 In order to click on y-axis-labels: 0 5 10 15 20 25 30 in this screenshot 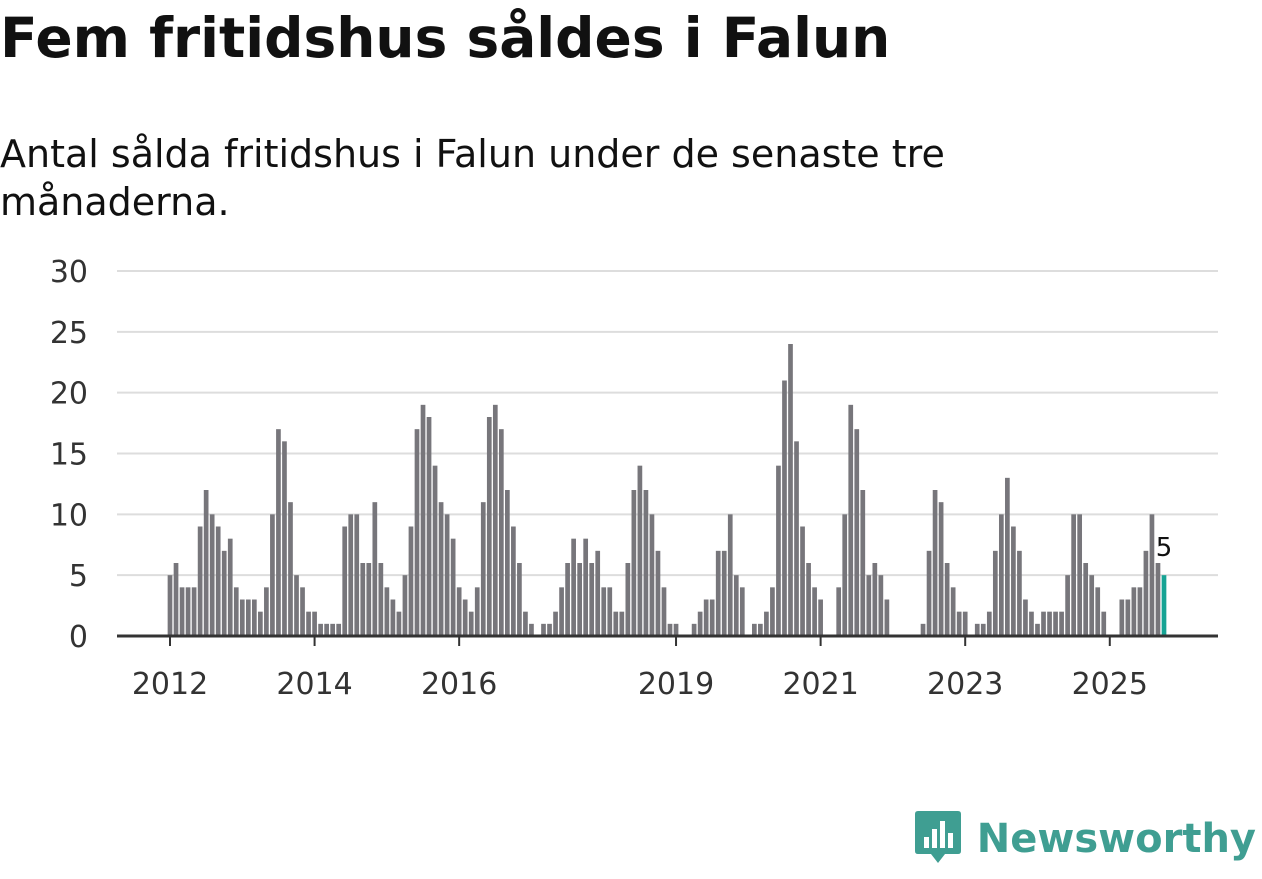, I will do `click(69, 455)`.